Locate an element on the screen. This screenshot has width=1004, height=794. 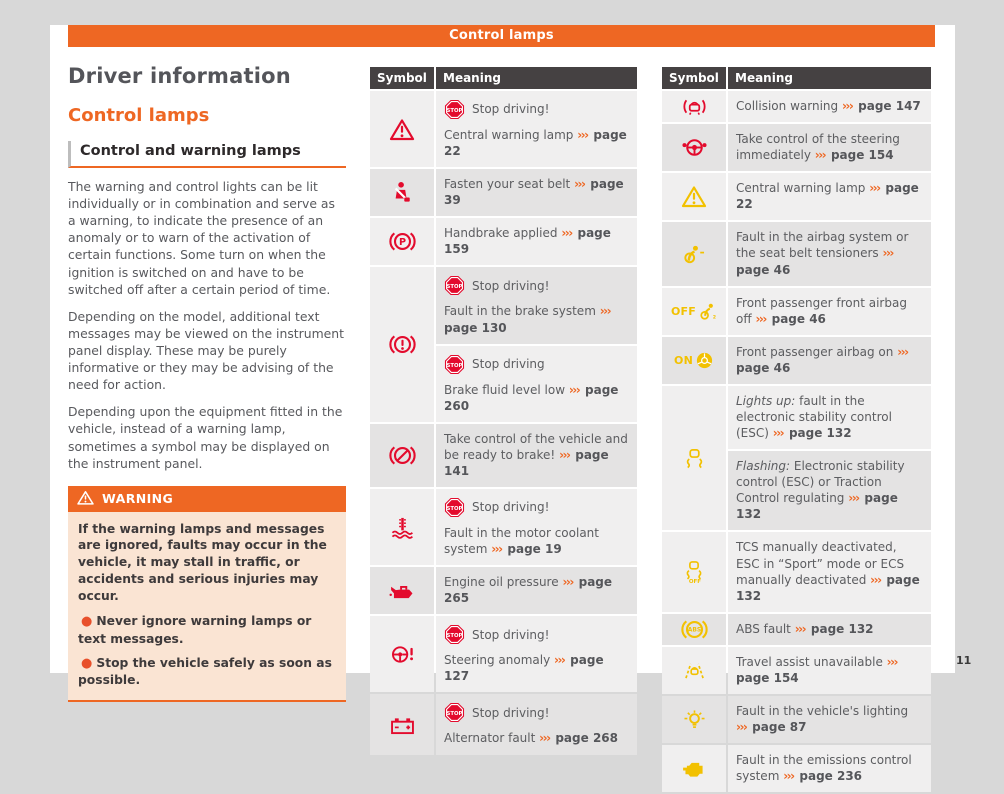
travel-assist-icon is located at coordinates (694, 670).